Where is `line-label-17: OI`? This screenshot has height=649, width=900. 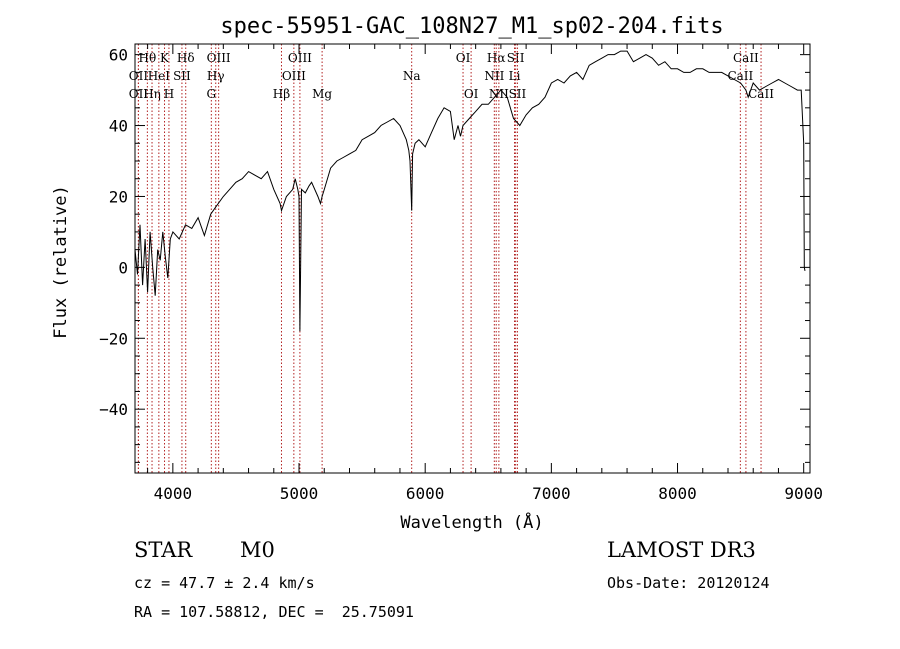
line-label-17: OI is located at coordinates (463, 58).